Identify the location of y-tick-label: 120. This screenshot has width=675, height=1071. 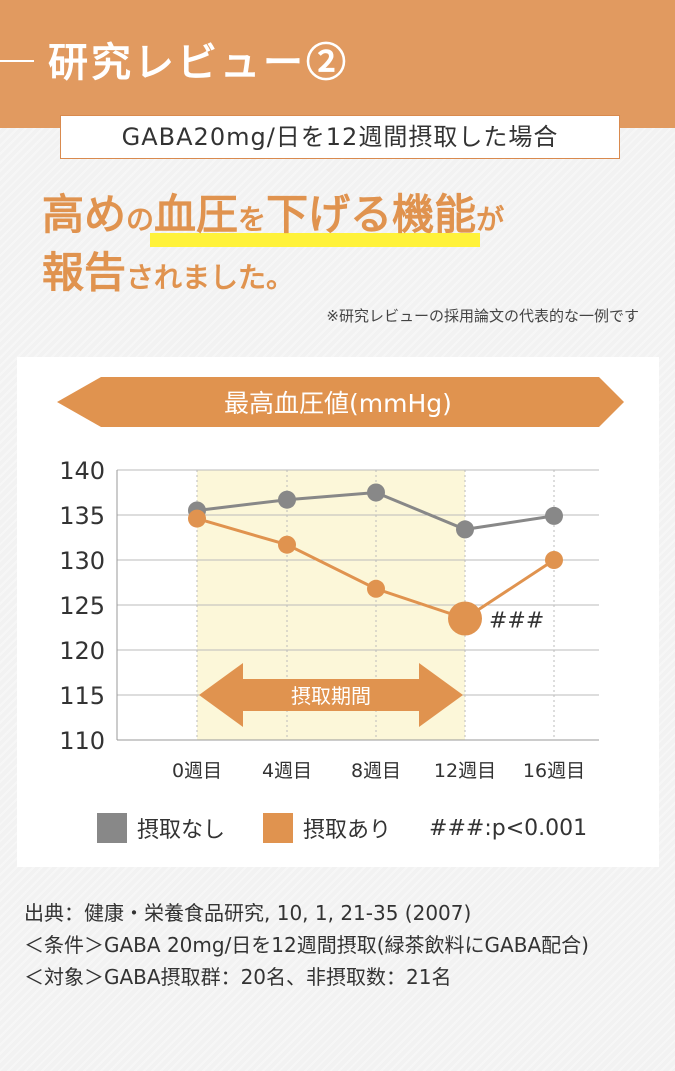
(82, 651).